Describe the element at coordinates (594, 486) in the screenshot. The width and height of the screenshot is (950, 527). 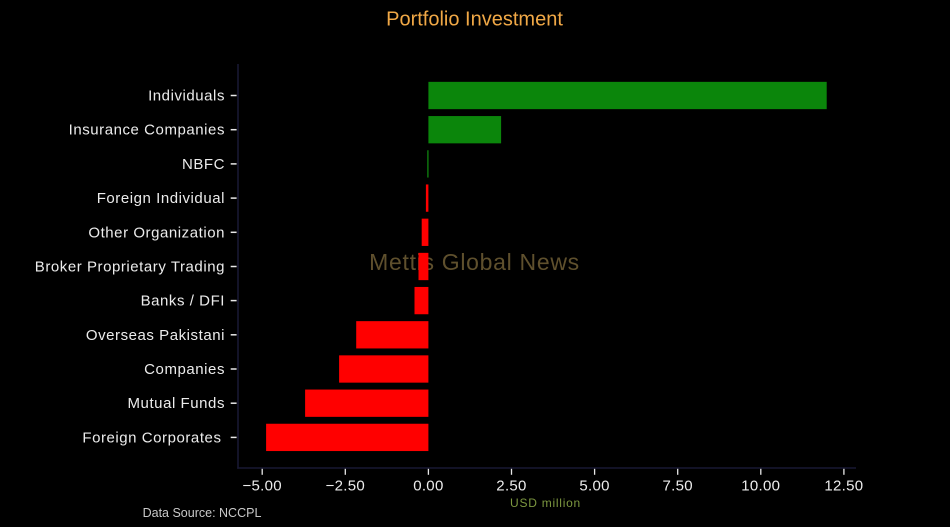
I see `svg-text: 5.00` at that location.